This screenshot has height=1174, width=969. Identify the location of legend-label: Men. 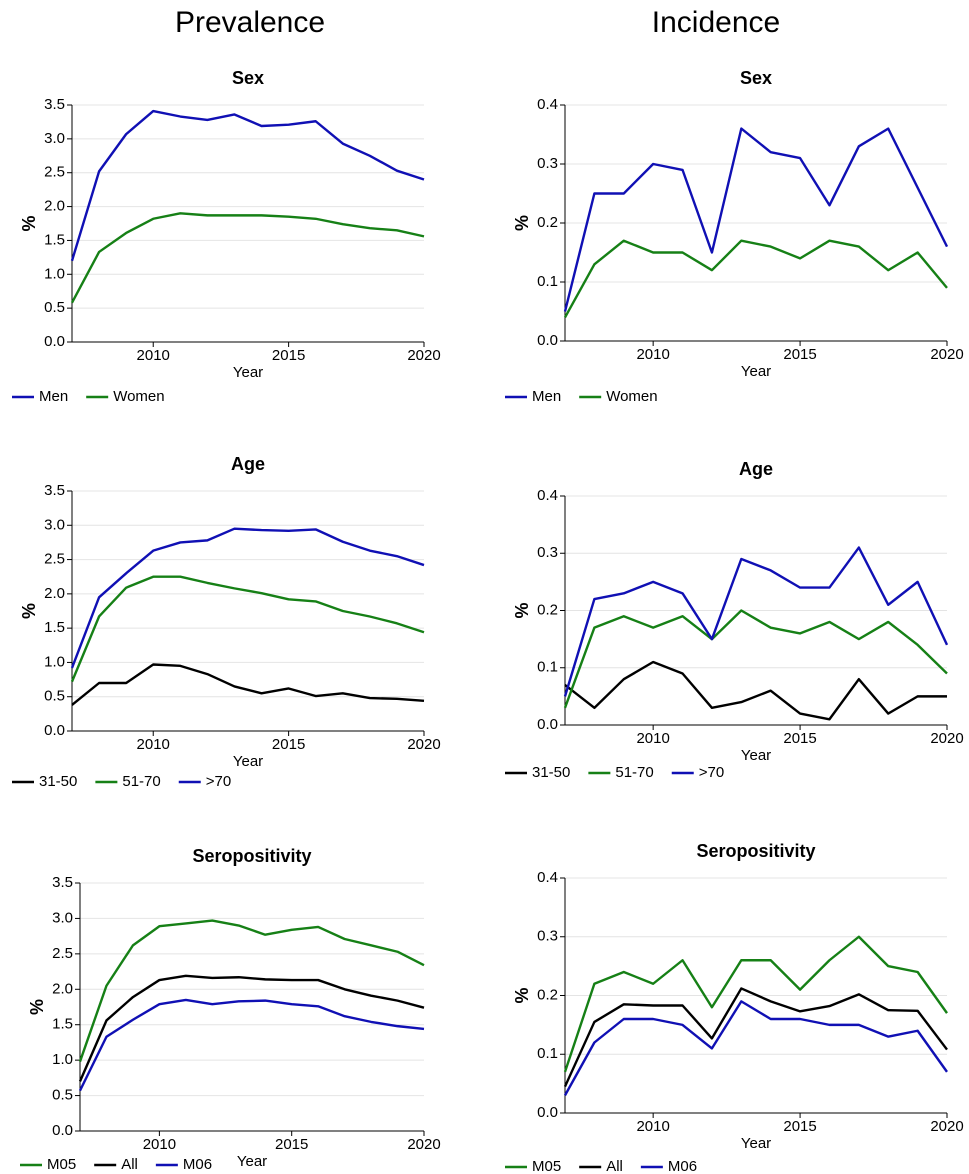
(546, 396).